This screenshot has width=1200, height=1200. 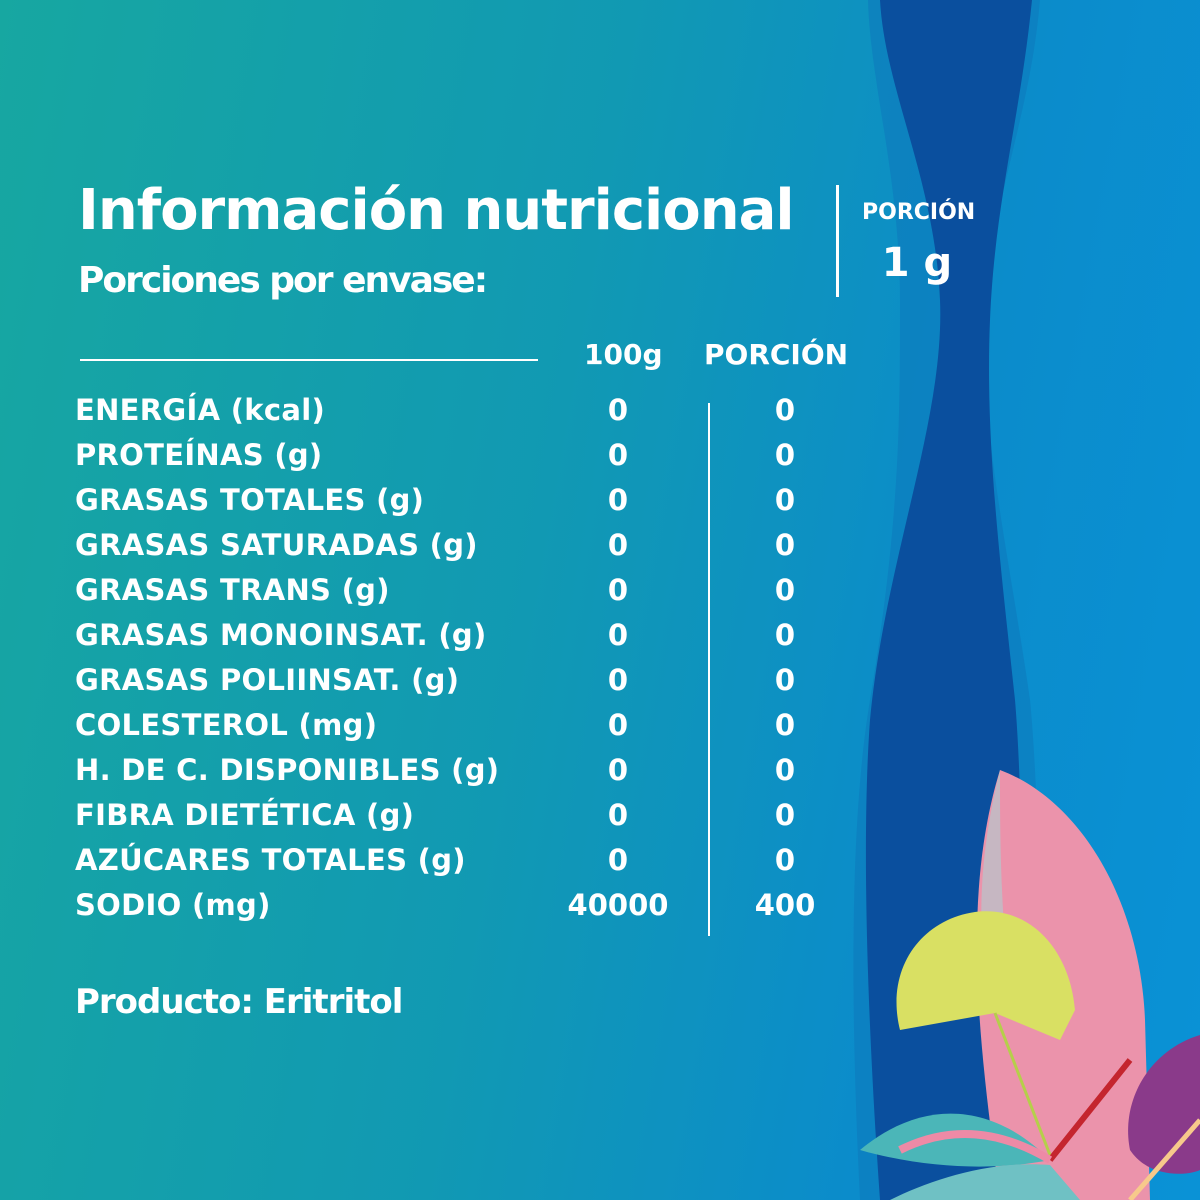 What do you see at coordinates (287, 770) in the screenshot?
I see `nutrient-label: H. DE C. DISPONIBLES (g)` at bounding box center [287, 770].